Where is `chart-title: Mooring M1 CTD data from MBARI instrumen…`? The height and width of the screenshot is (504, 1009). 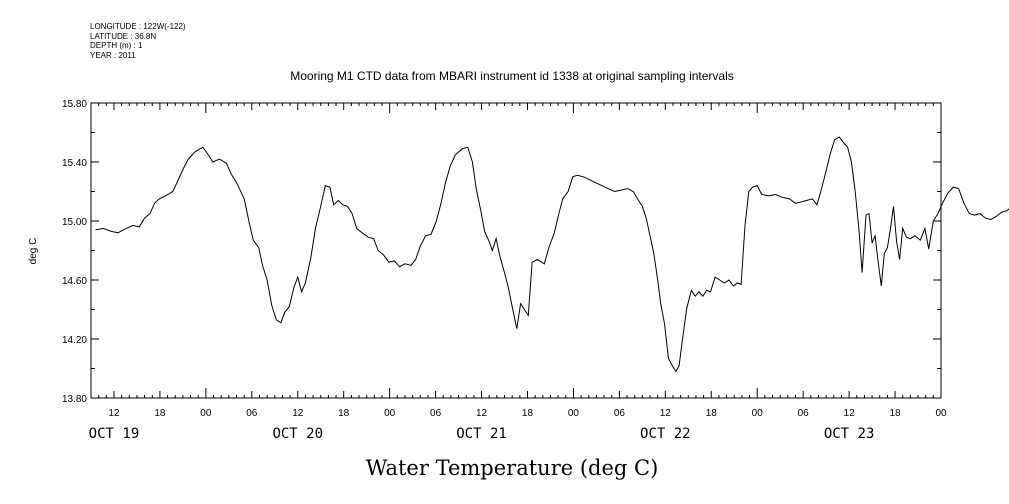
chart-title: Mooring M1 CTD data from MBARI instrumen… is located at coordinates (512, 76).